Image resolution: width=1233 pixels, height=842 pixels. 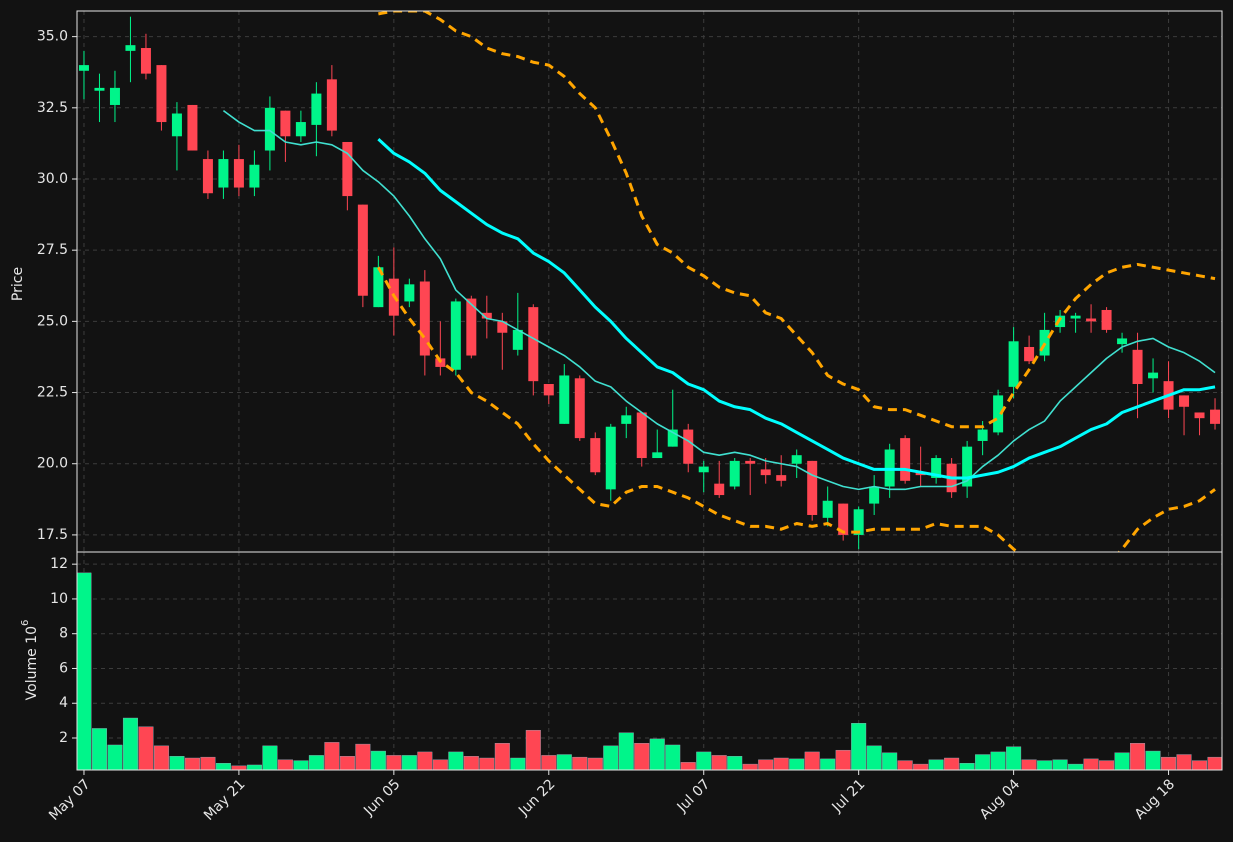 I want to click on y-tick-label: 2, so click(x=63, y=738).